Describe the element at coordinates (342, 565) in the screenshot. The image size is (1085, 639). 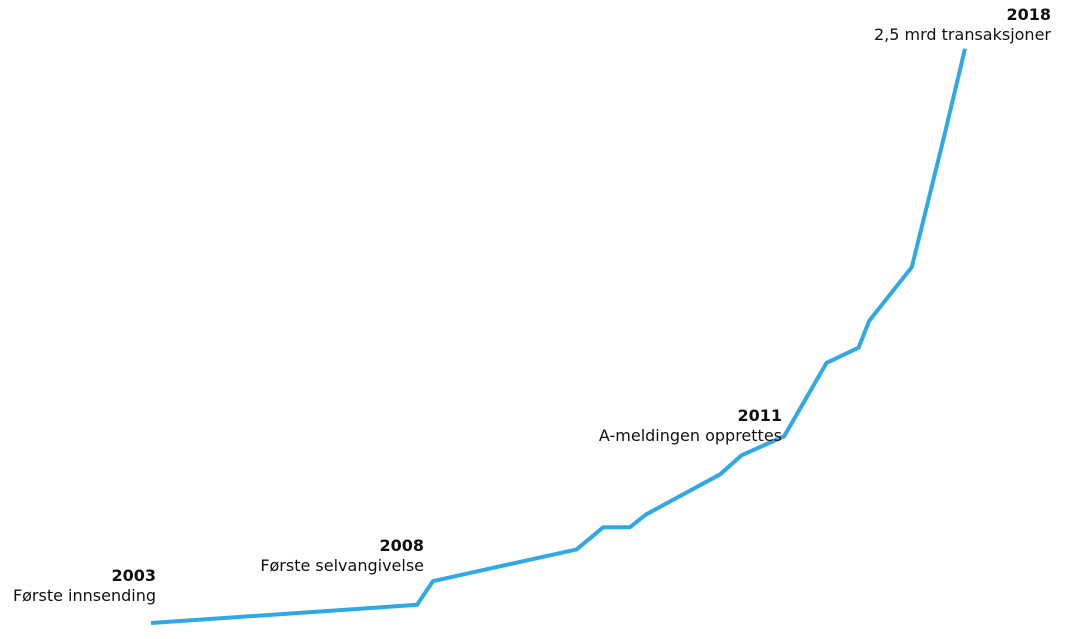
I see `annotation-2008-text: Første selvangivelse` at that location.